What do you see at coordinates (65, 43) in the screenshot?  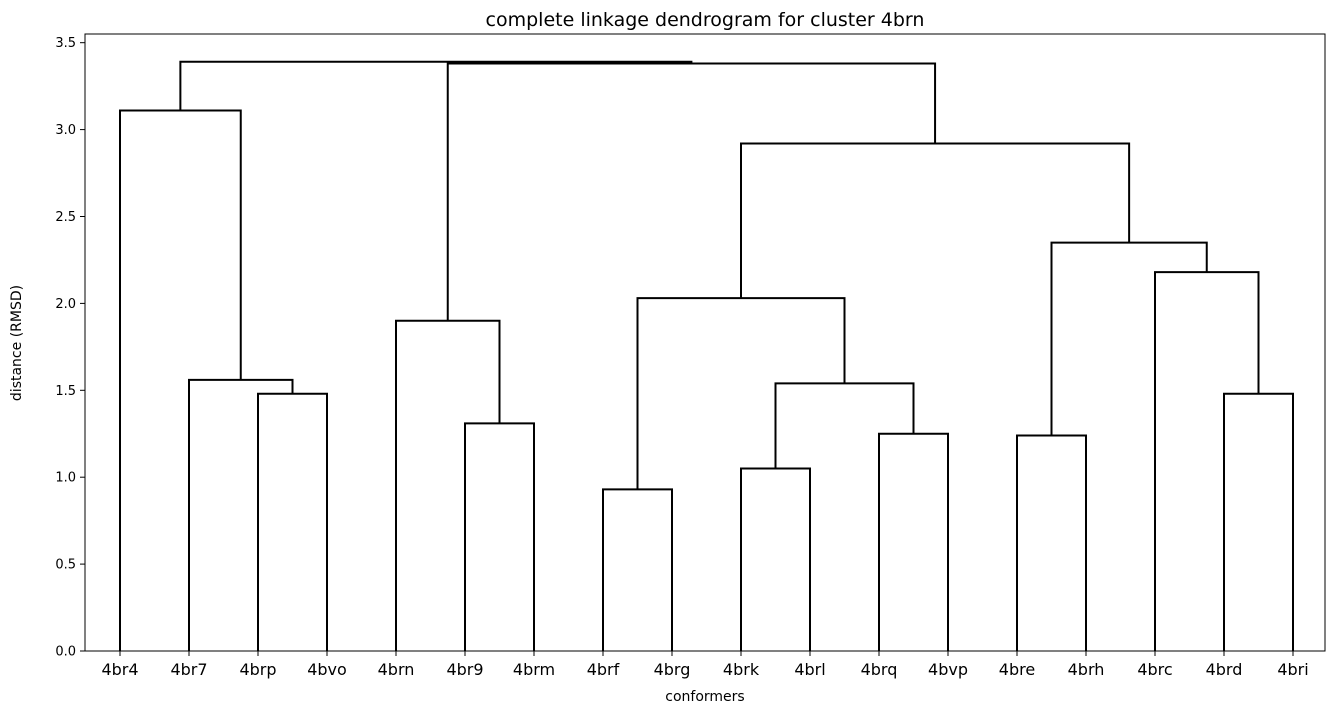 I see `y-tick-label: 3.5` at bounding box center [65, 43].